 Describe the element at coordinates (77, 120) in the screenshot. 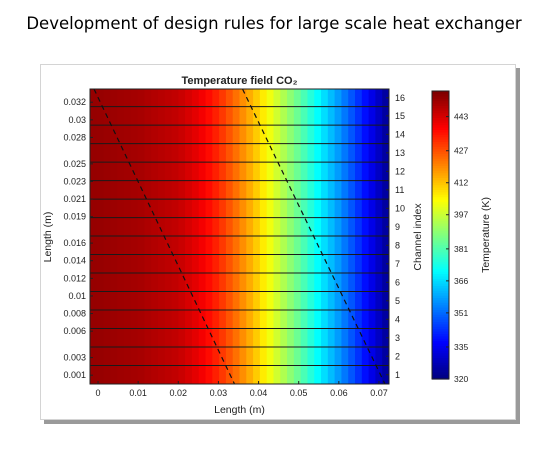

I see `y-tick-label: 0.03` at that location.